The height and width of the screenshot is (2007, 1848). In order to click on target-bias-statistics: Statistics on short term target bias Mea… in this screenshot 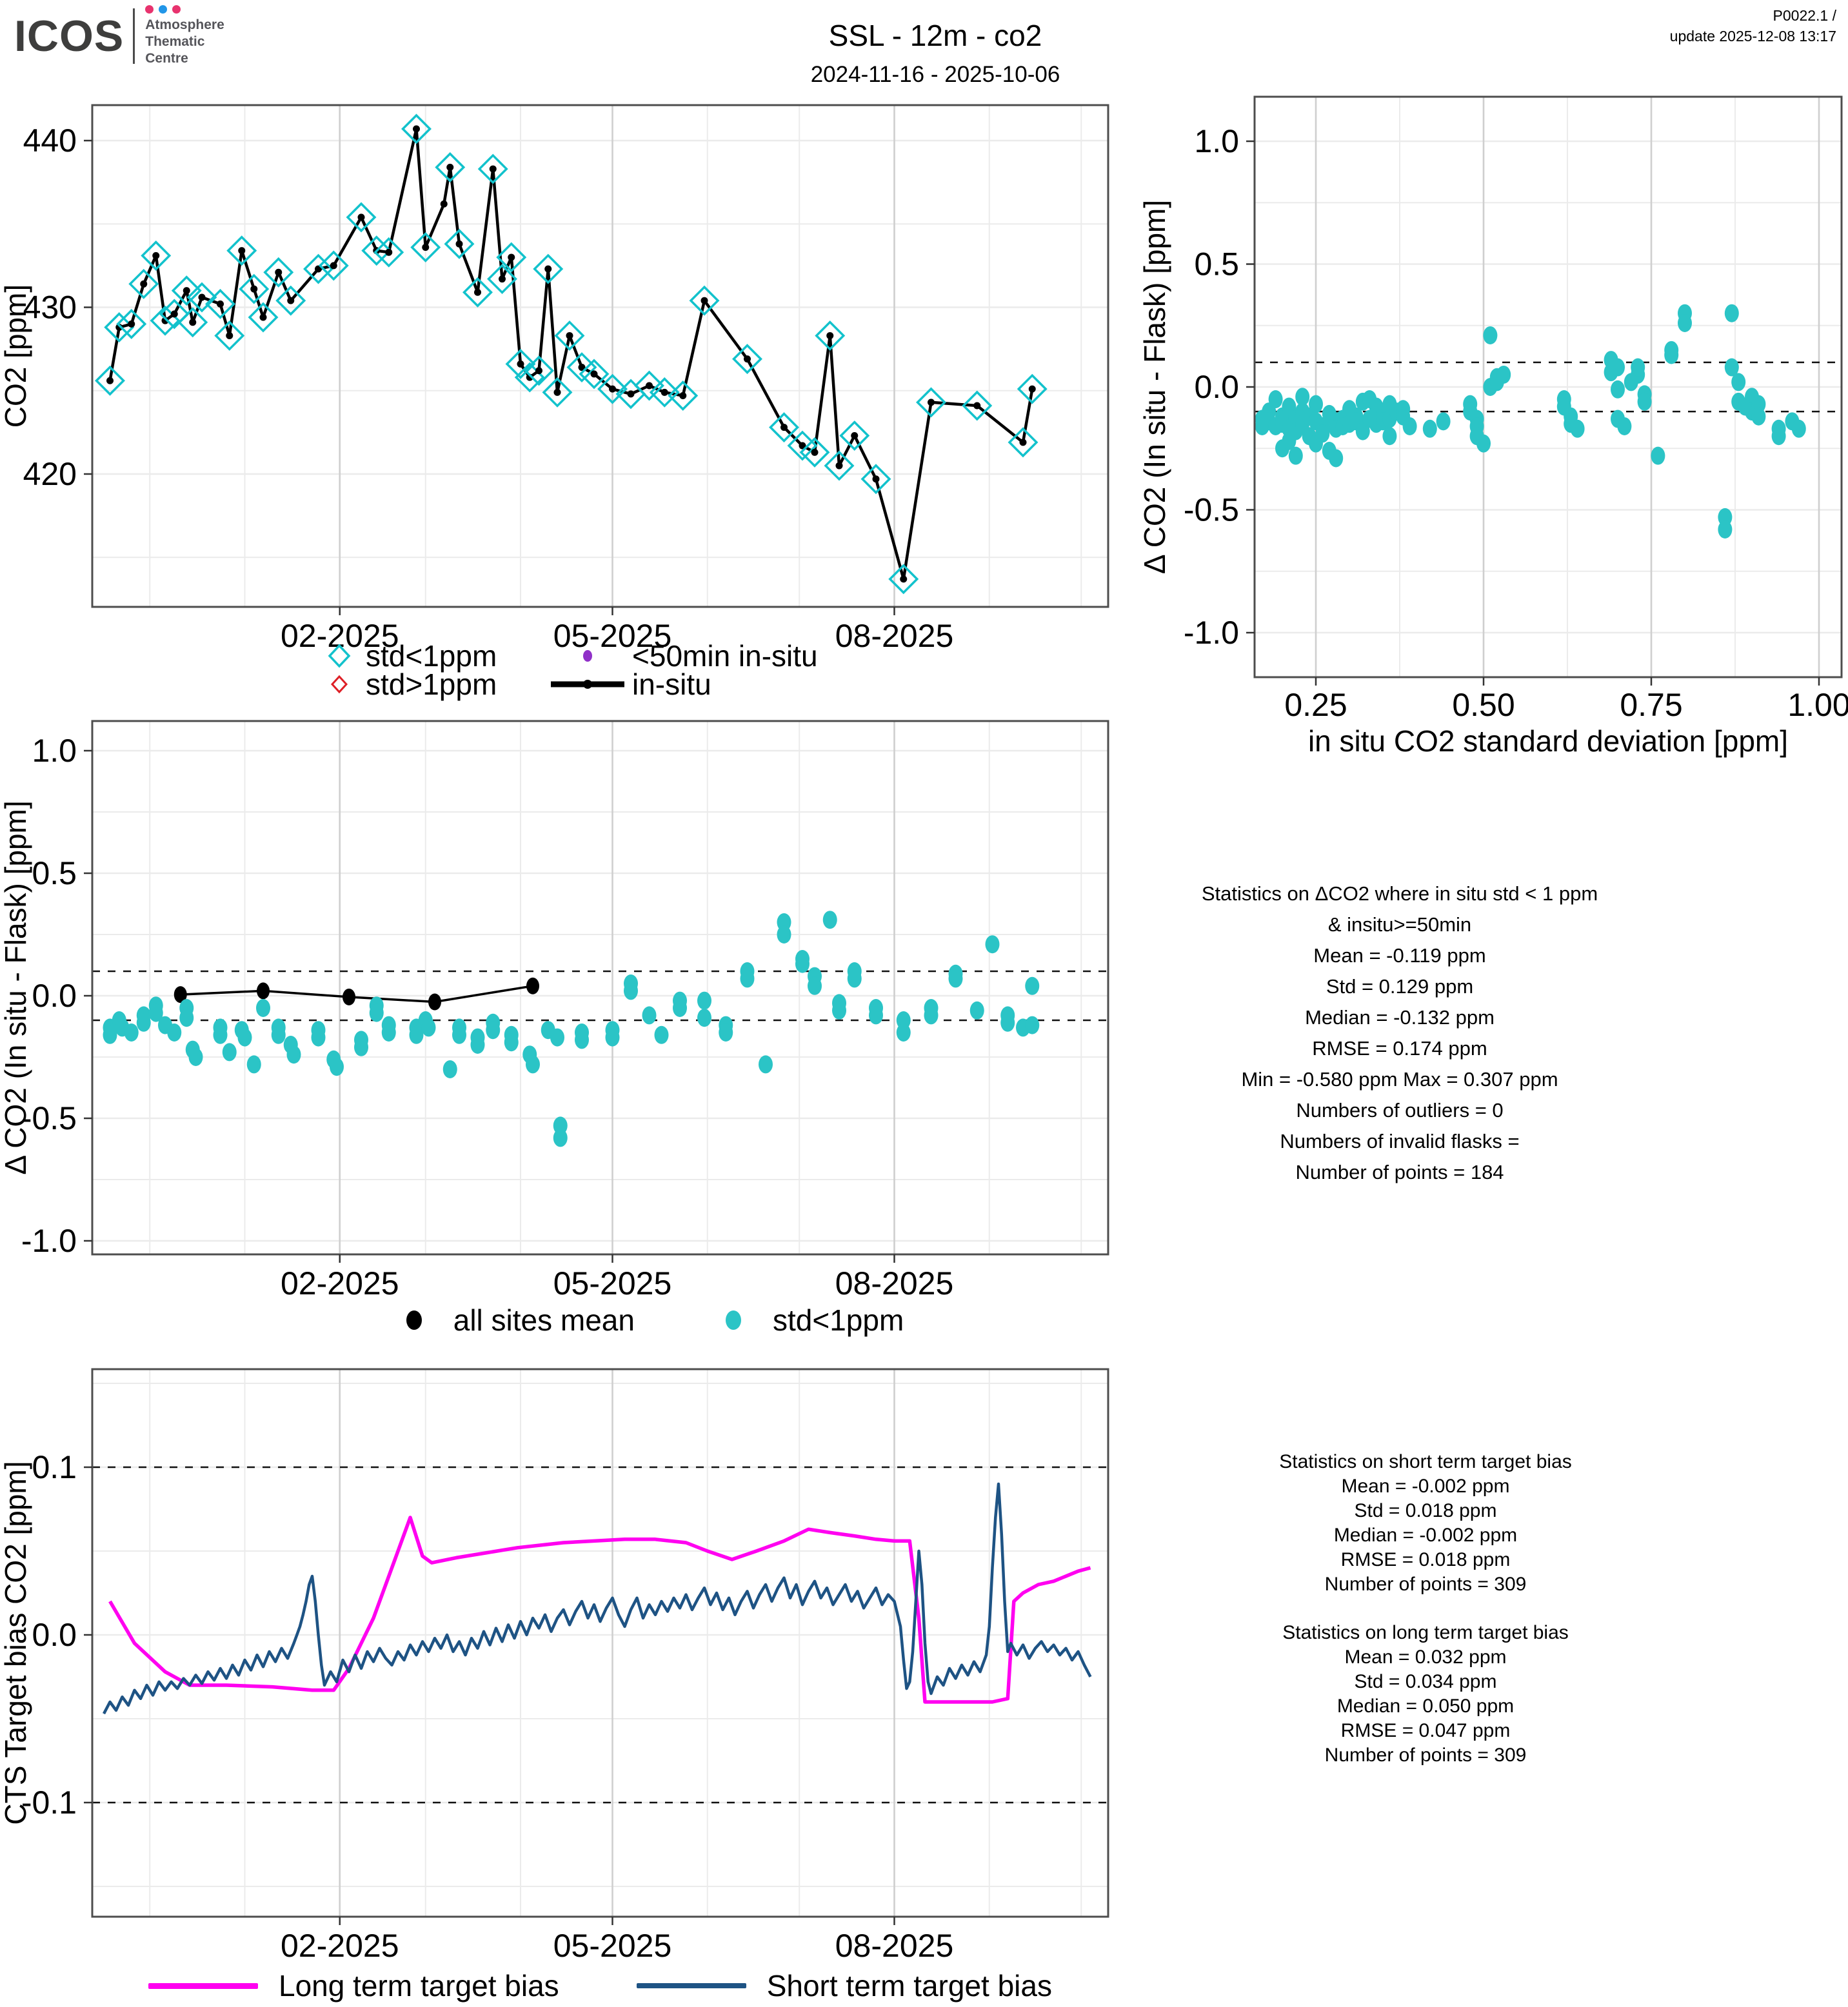, I will do `click(1425, 1609)`.